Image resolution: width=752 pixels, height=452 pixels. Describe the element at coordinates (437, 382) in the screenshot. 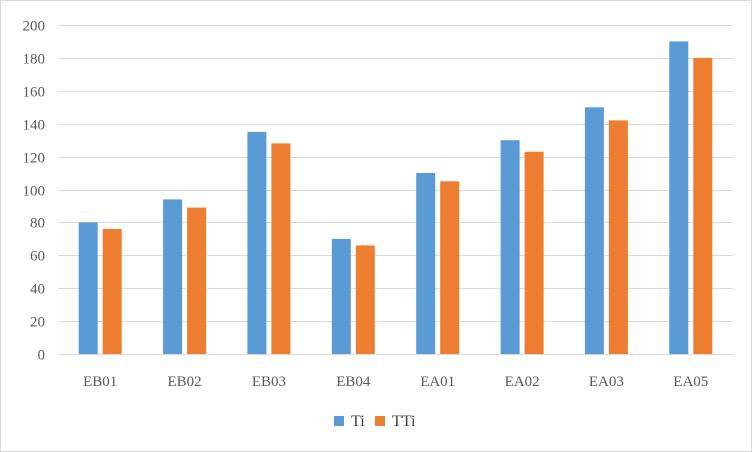

I see `x-tick-label: EA01` at that location.